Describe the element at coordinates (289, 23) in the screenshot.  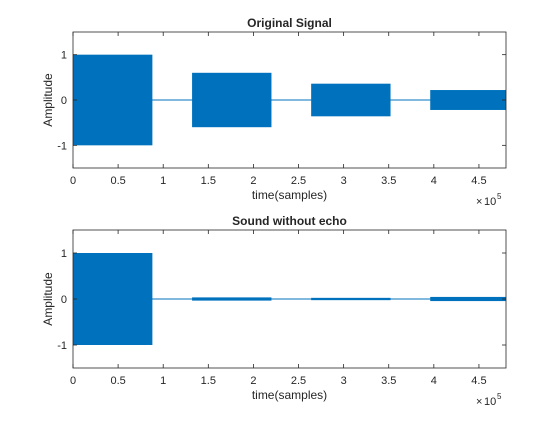
I see `chart-title: Original Signal` at that location.